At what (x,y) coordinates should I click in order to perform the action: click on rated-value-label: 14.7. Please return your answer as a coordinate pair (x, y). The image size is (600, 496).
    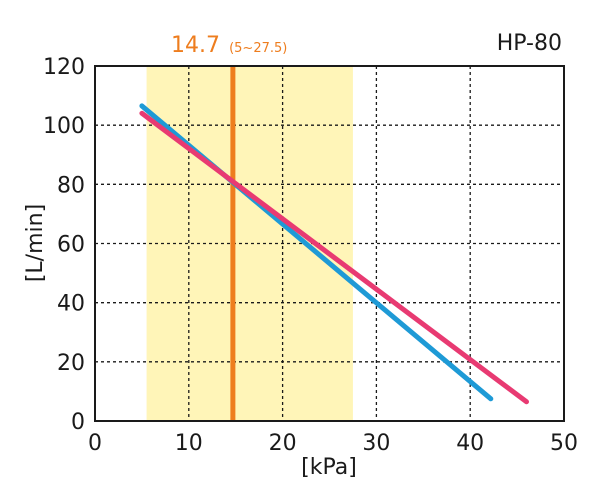
    Looking at the image, I should click on (195, 45).